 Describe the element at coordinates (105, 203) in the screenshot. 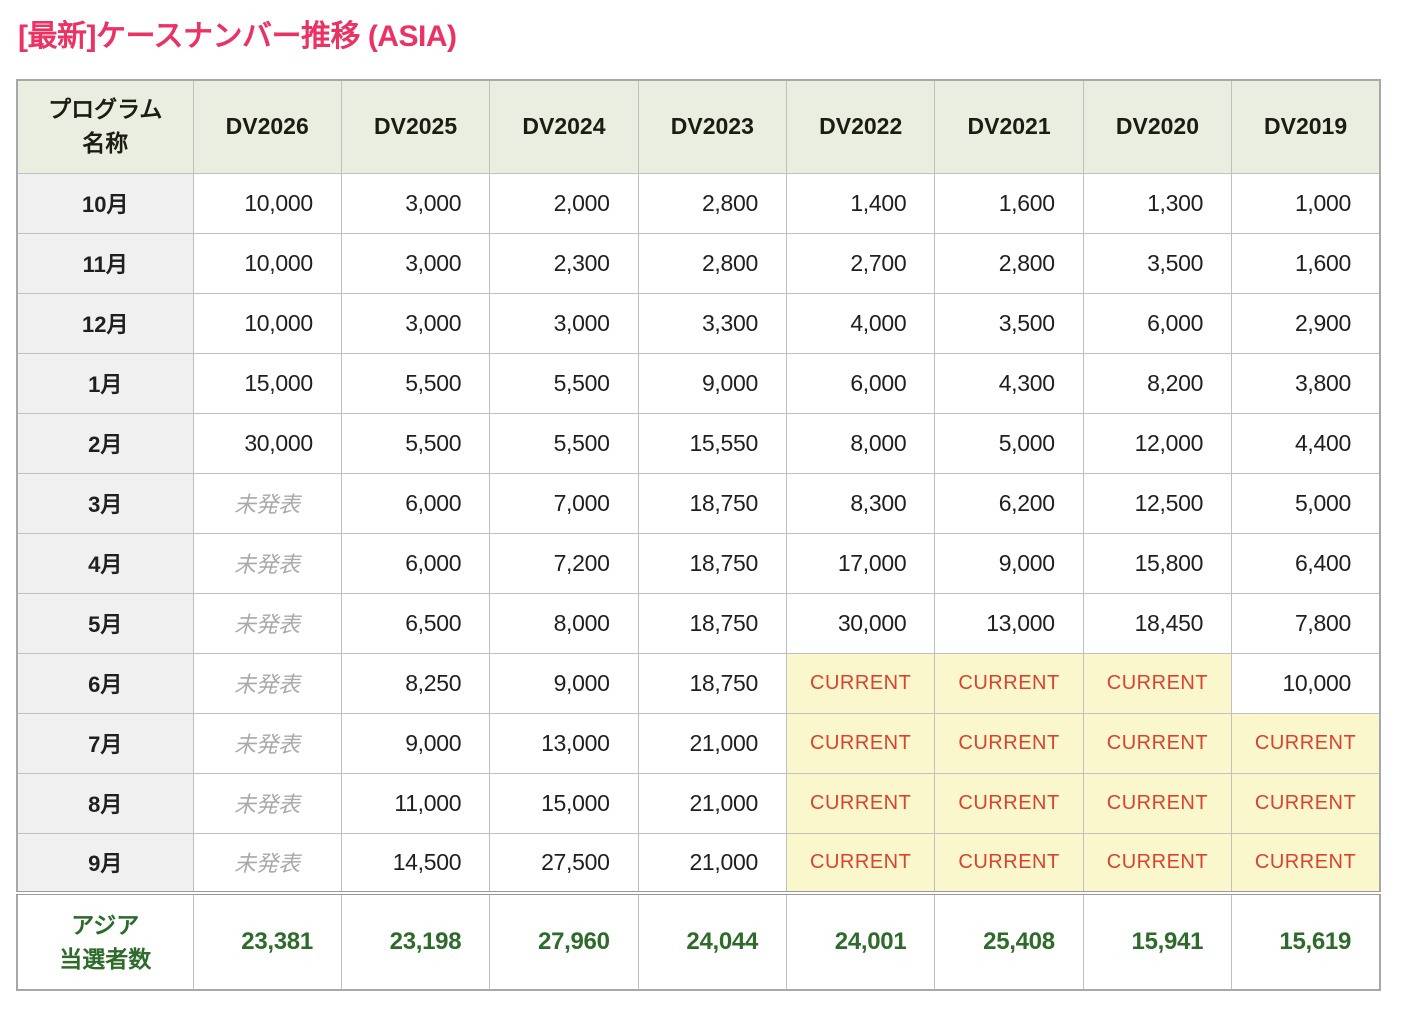

I see `month-label: 10月` at that location.